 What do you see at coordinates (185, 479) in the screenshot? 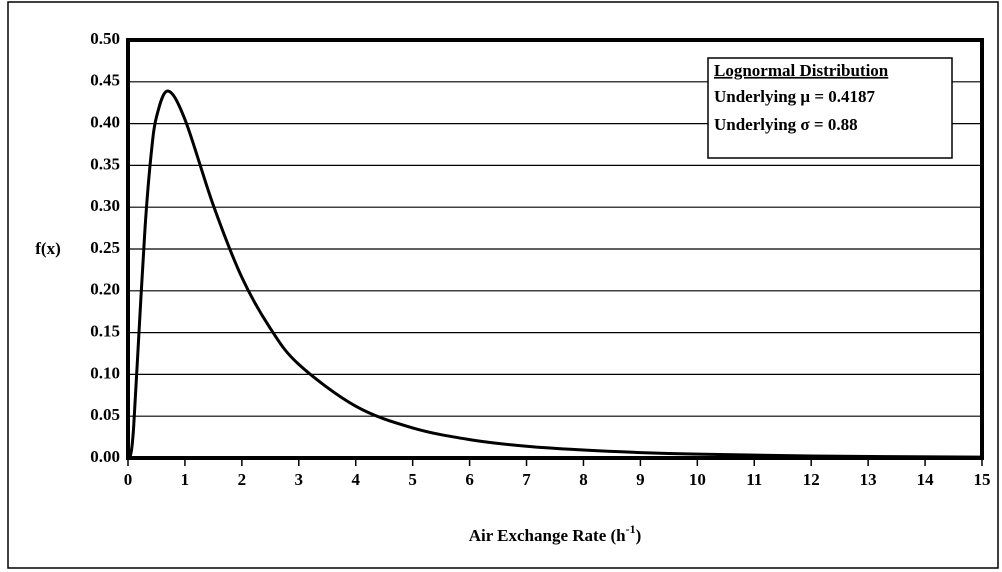
I see `x-tick-label: 1` at bounding box center [185, 479].